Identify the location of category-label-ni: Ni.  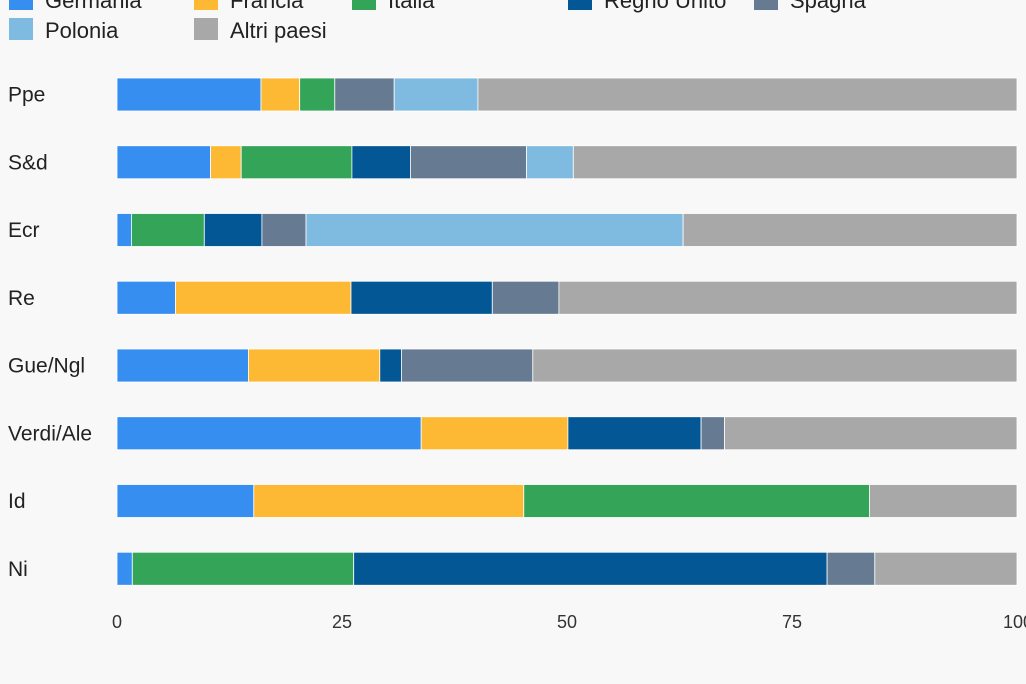
(18, 569).